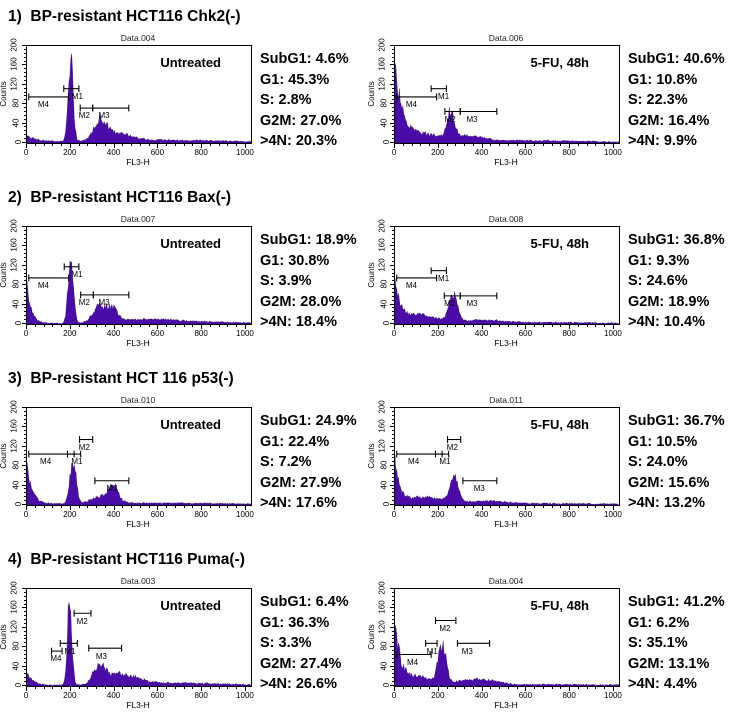  I want to click on x-tick-label: 400, so click(113, 333).